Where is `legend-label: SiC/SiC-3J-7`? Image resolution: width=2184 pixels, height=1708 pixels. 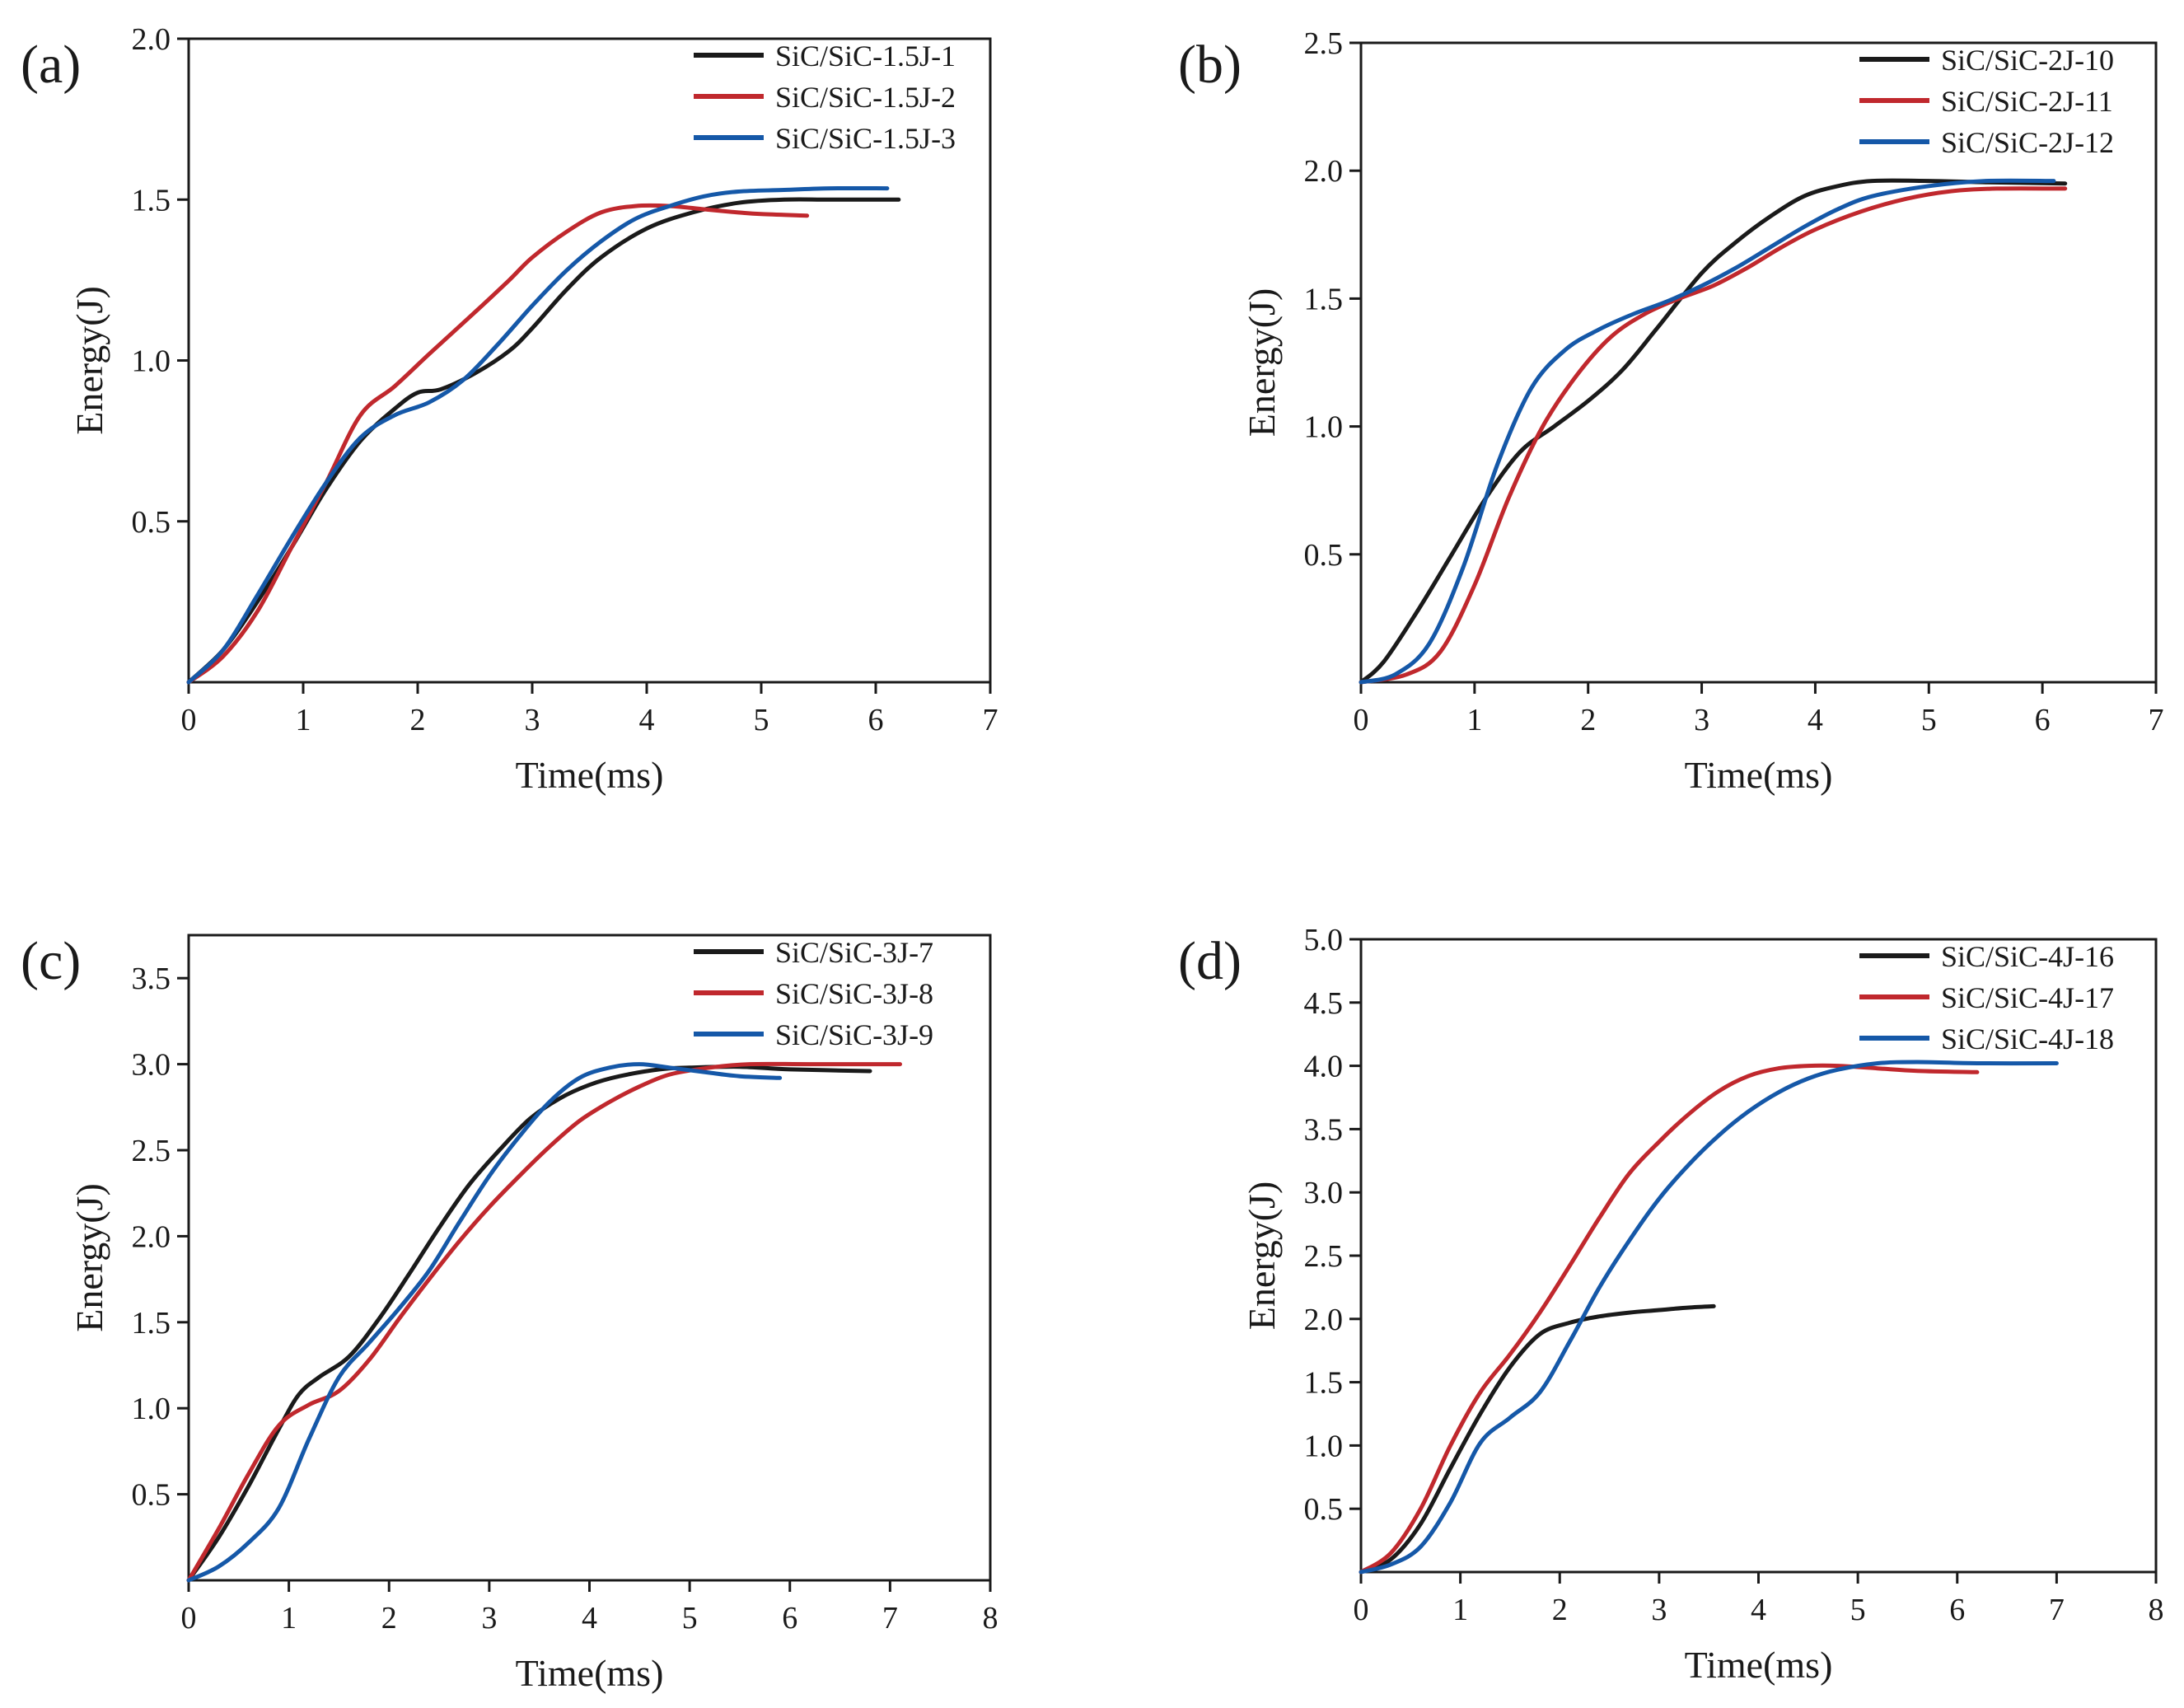 legend-label: SiC/SiC-3J-7 is located at coordinates (854, 953).